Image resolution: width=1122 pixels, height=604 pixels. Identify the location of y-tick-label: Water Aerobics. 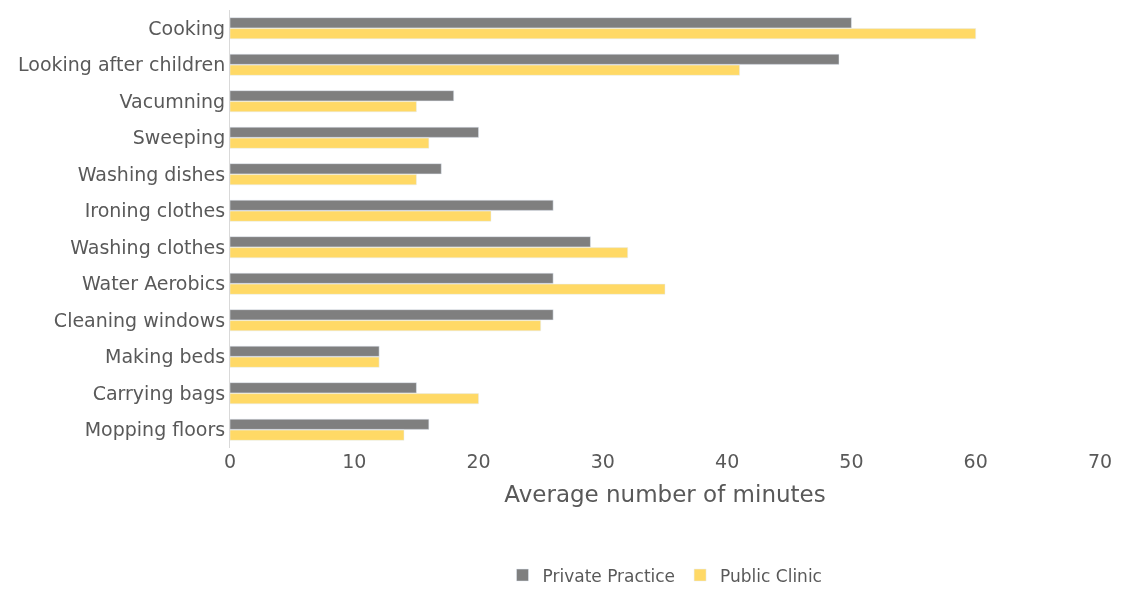
(153, 283).